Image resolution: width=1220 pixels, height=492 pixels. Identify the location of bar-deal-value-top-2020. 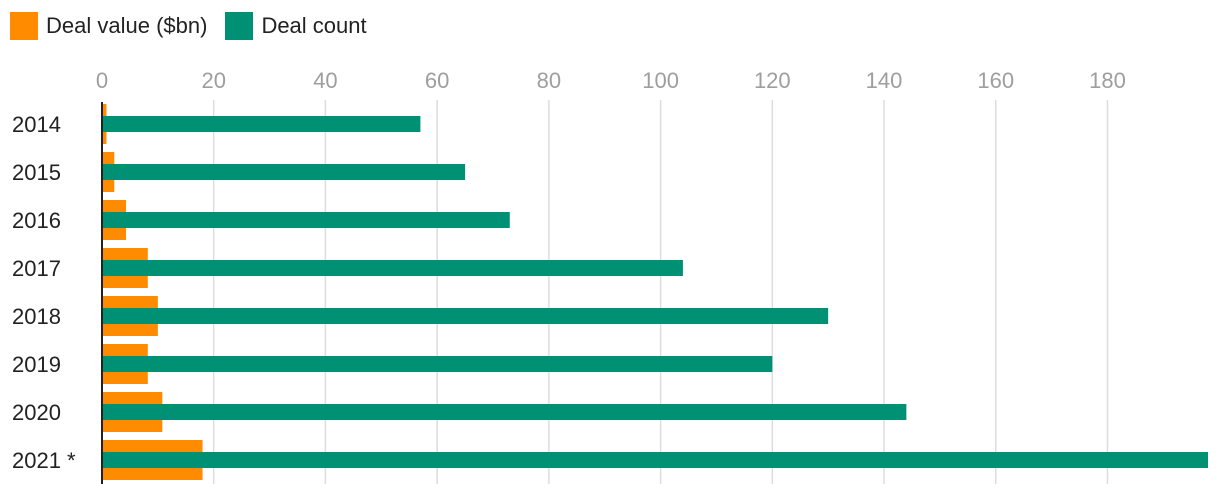
(132, 398).